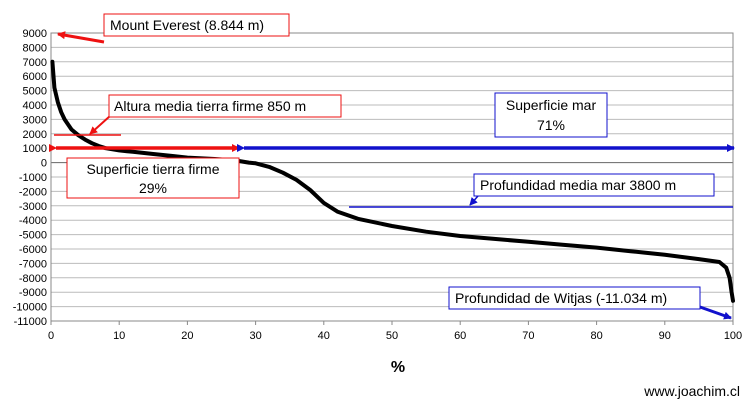  I want to click on x-tick-labels: 0 10 20 30 40 50 60 70 80 90 100, so click(395, 331).